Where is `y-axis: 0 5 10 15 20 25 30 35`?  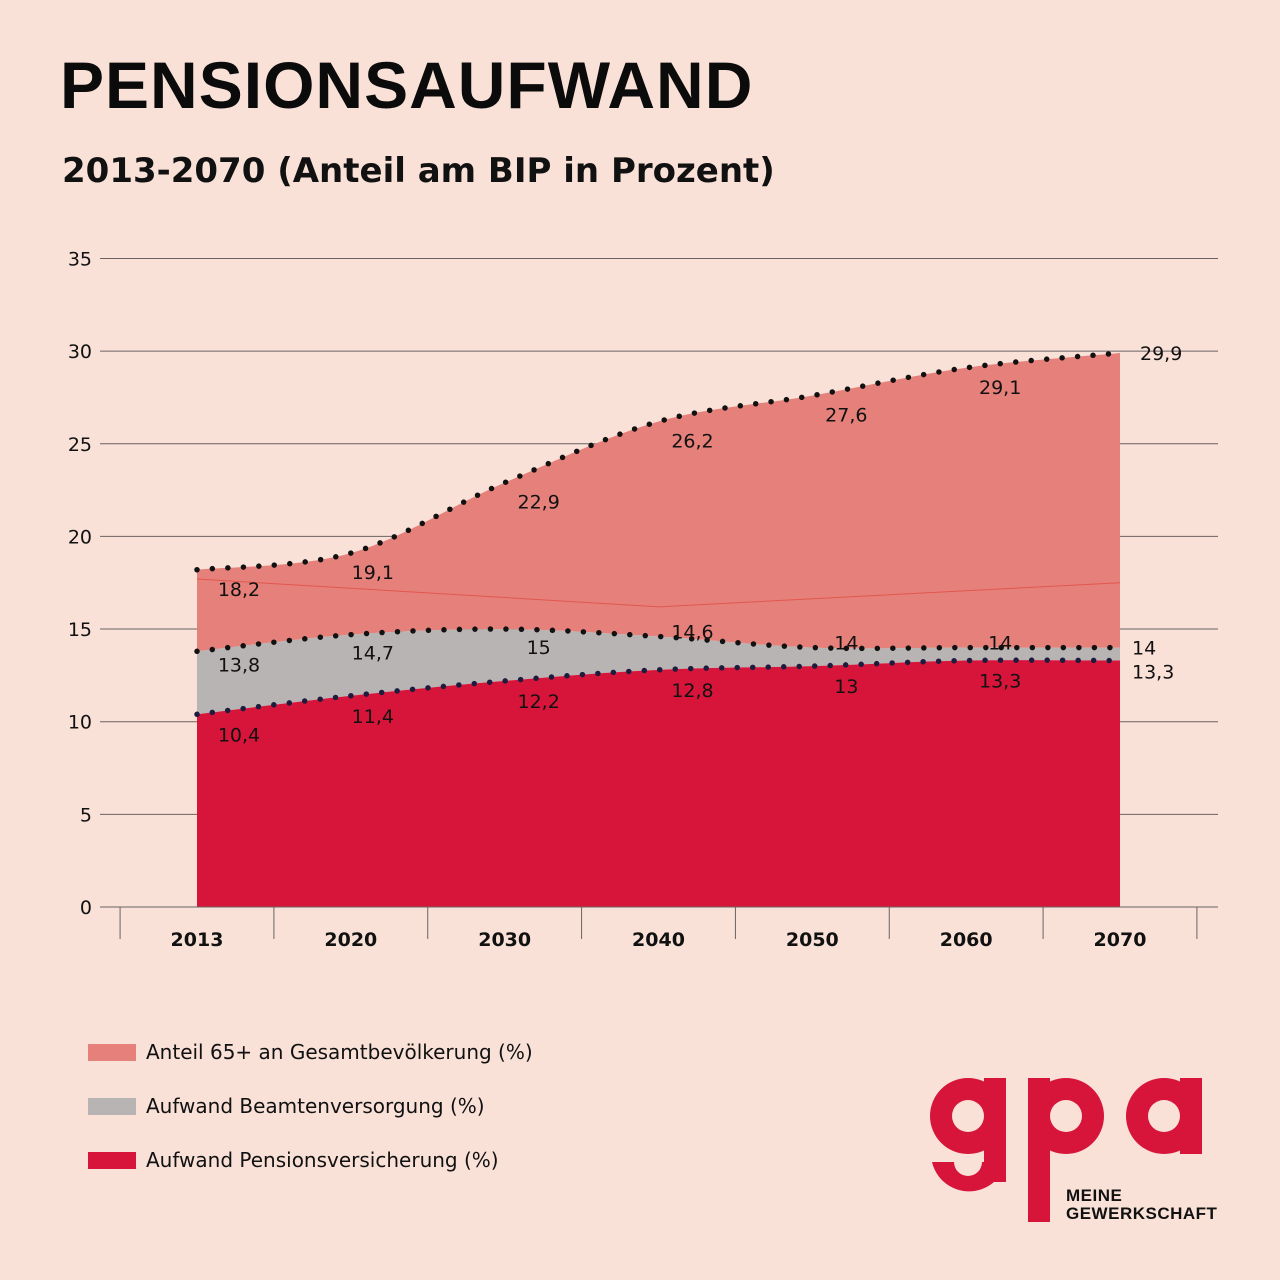
y-axis: 0 5 10 15 20 25 30 35 is located at coordinates (80, 583).